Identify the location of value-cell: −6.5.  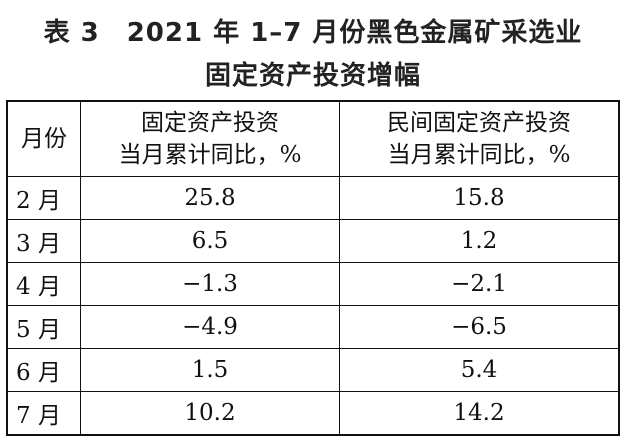
(479, 327).